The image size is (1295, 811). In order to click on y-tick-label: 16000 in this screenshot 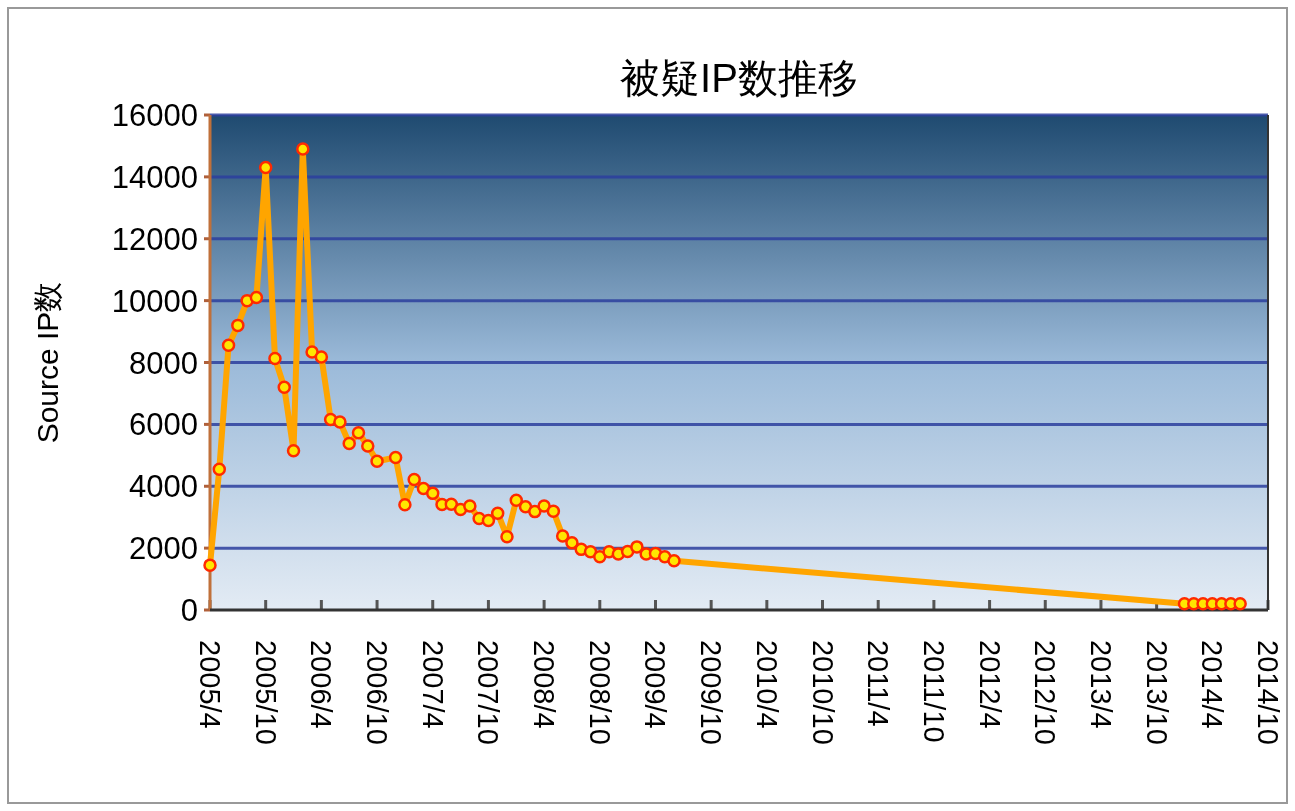, I will do `click(154, 115)`.